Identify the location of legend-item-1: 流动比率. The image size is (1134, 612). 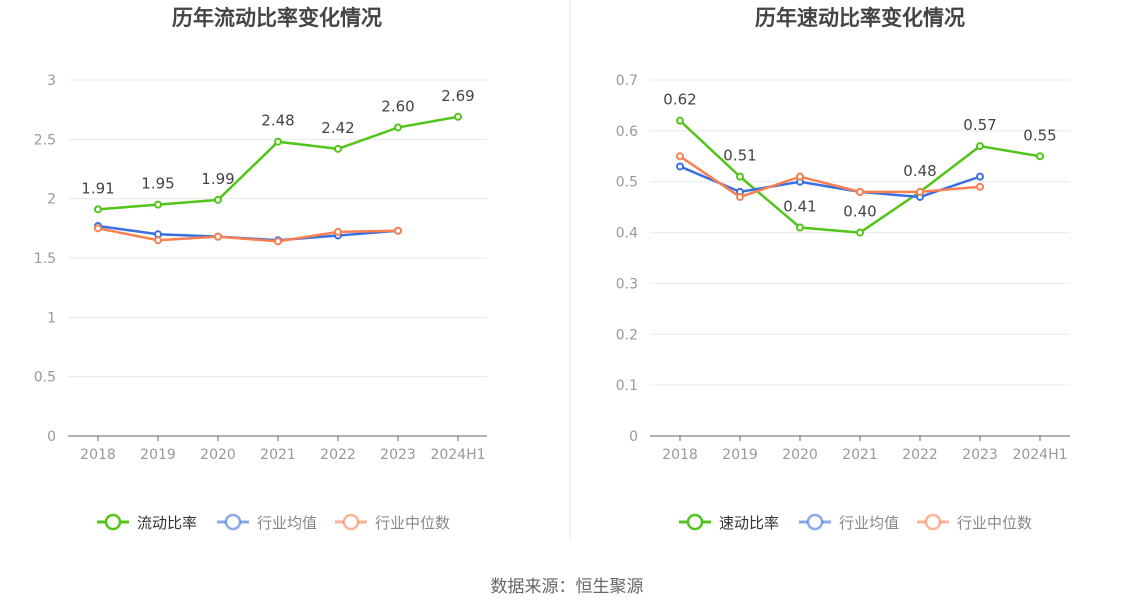
(147, 522).